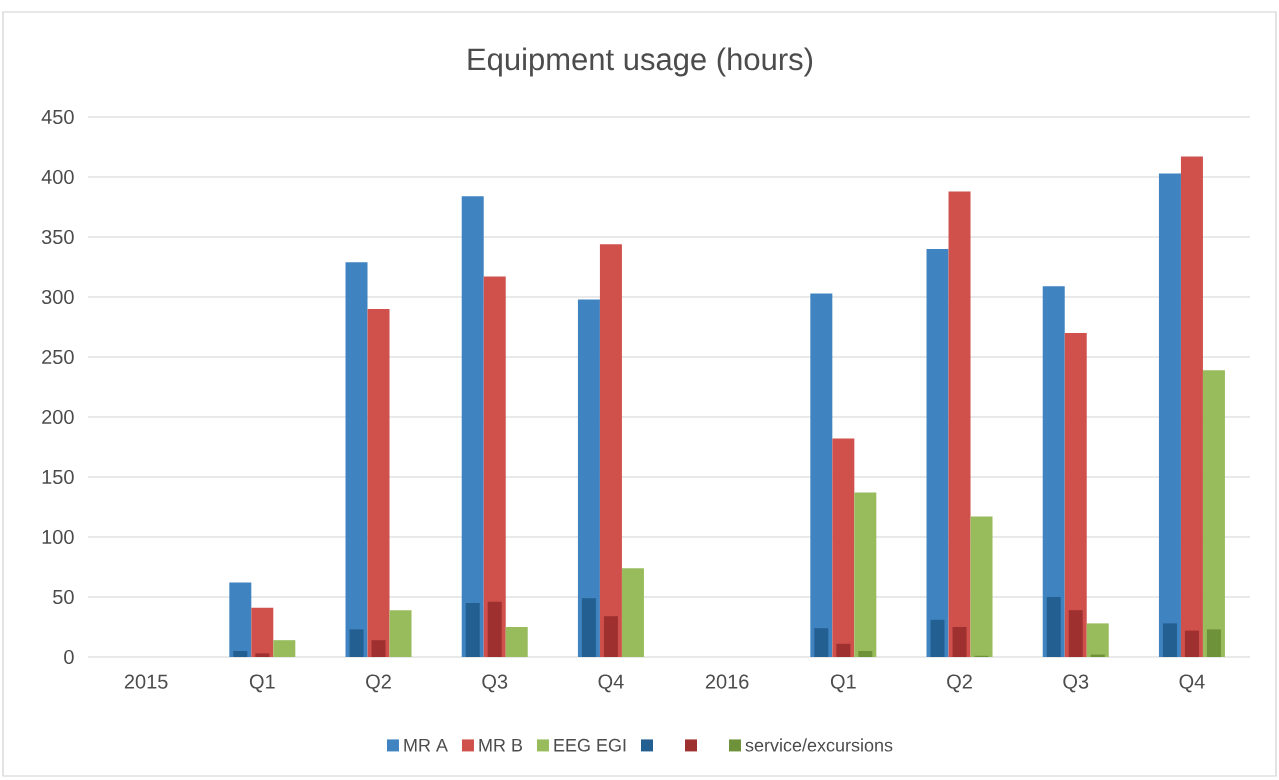 This screenshot has height=780, width=1279. Describe the element at coordinates (63, 597) in the screenshot. I see `y-tick-label: 50` at that location.